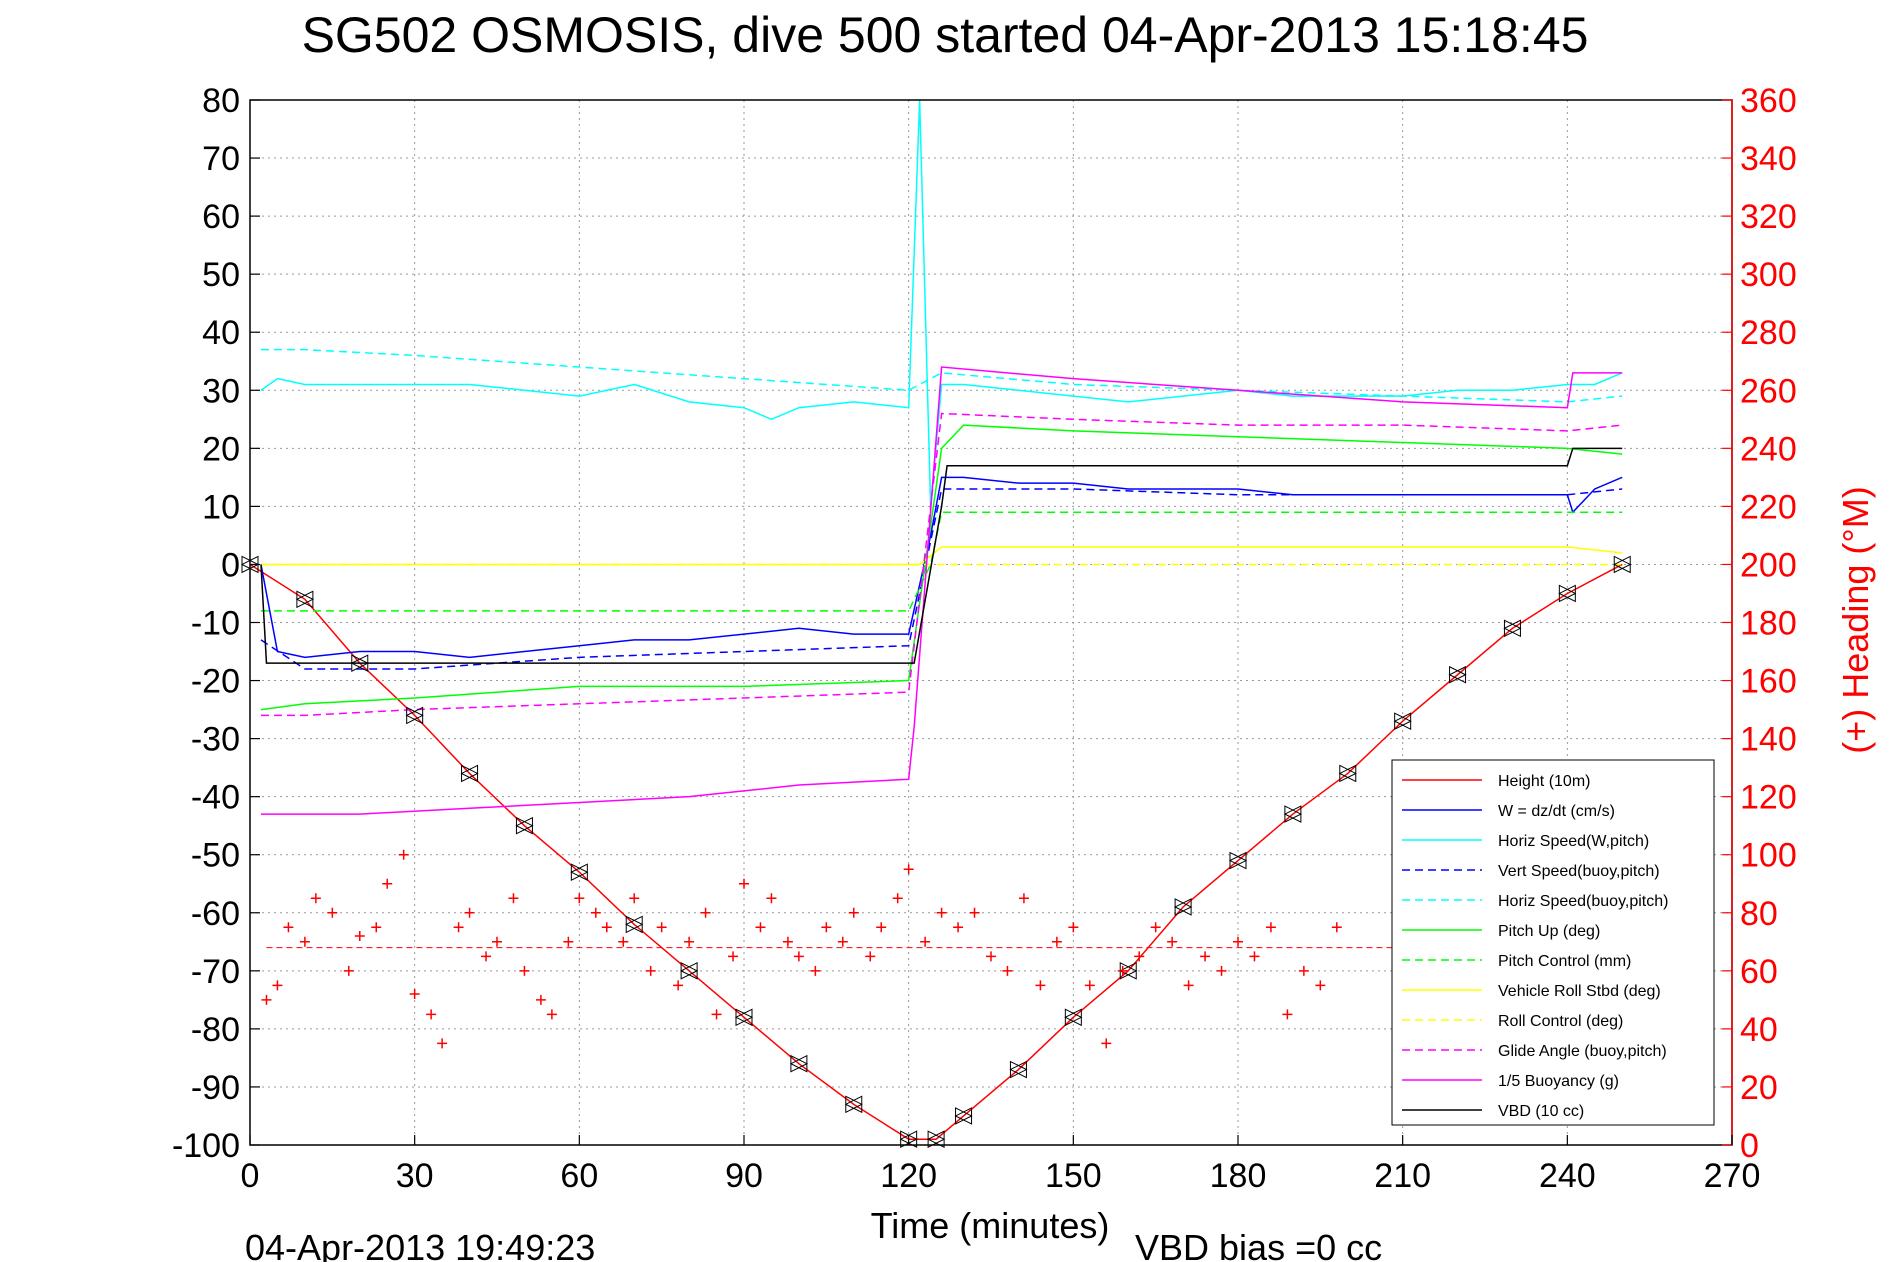  What do you see at coordinates (1583, 901) in the screenshot?
I see `legend-label: Horiz Speed(buoy,pitch)` at bounding box center [1583, 901].